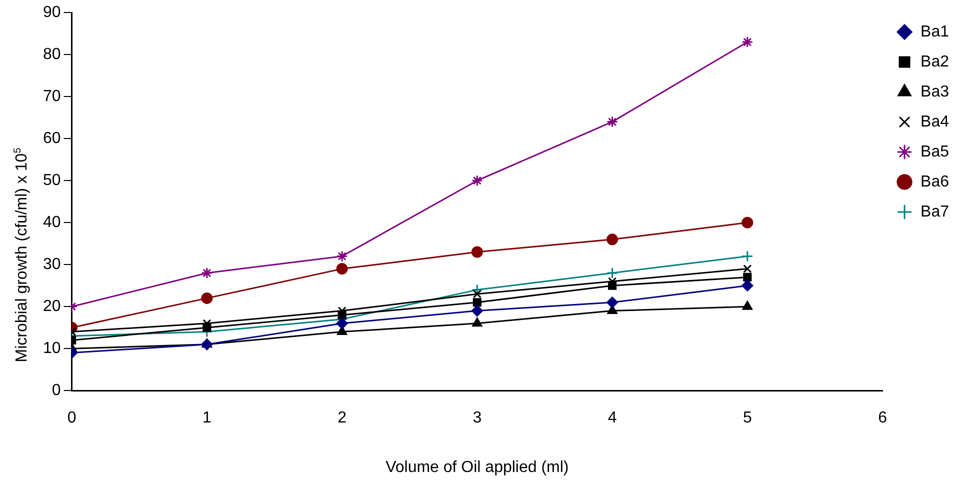 The image size is (959, 486). Describe the element at coordinates (56, 391) in the screenshot. I see `y-tick-label: 0` at that location.